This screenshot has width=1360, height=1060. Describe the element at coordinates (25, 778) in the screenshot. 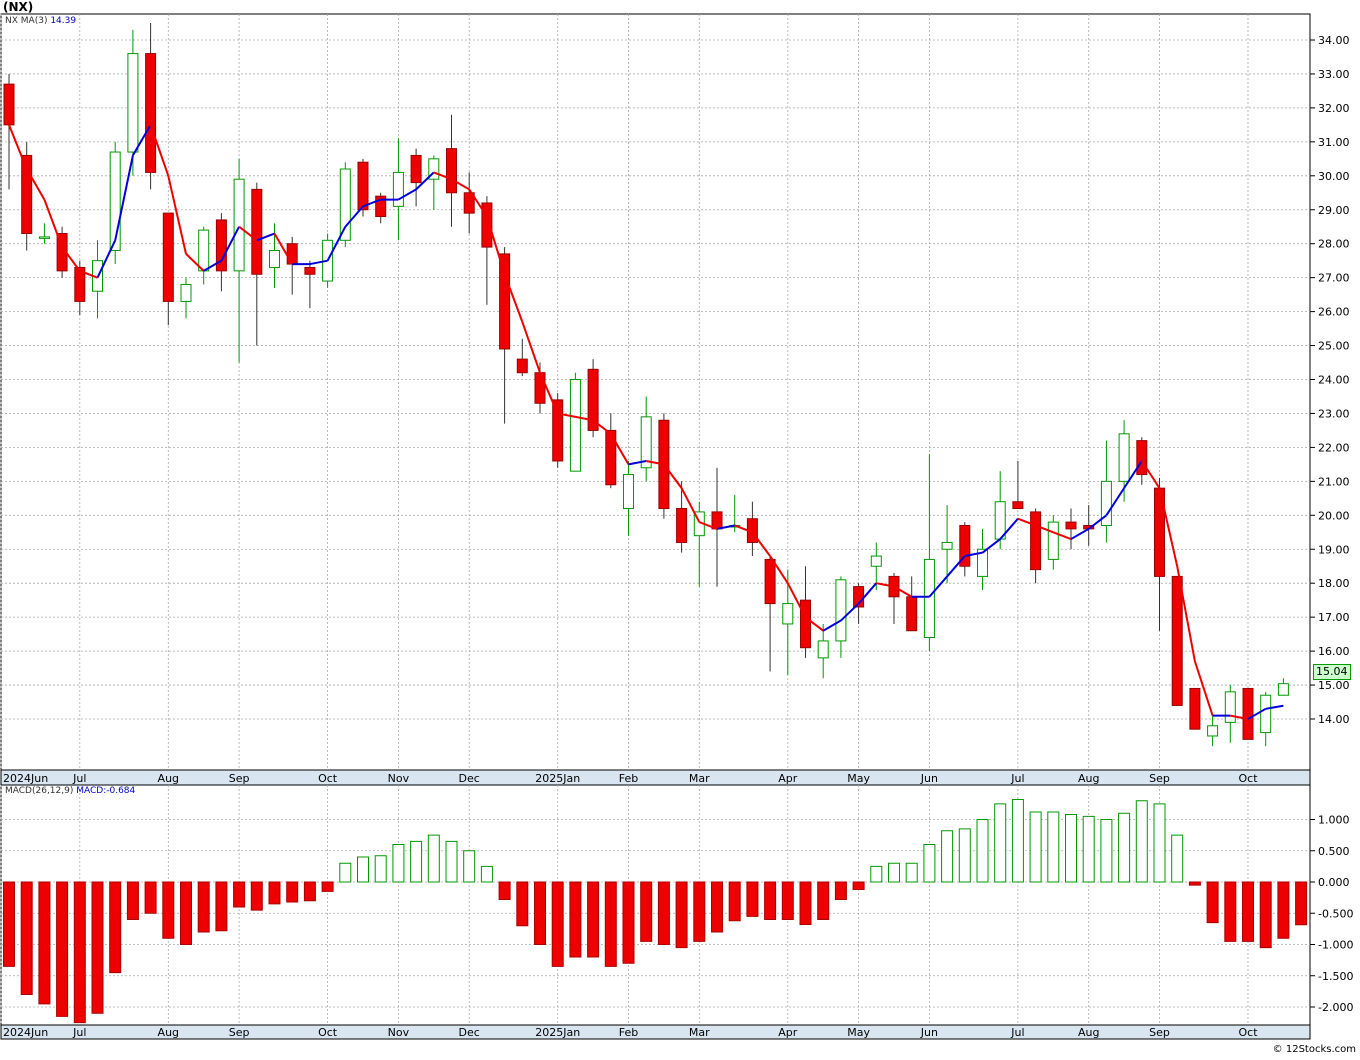

I see `price-date-label: 2024Jun` at that location.